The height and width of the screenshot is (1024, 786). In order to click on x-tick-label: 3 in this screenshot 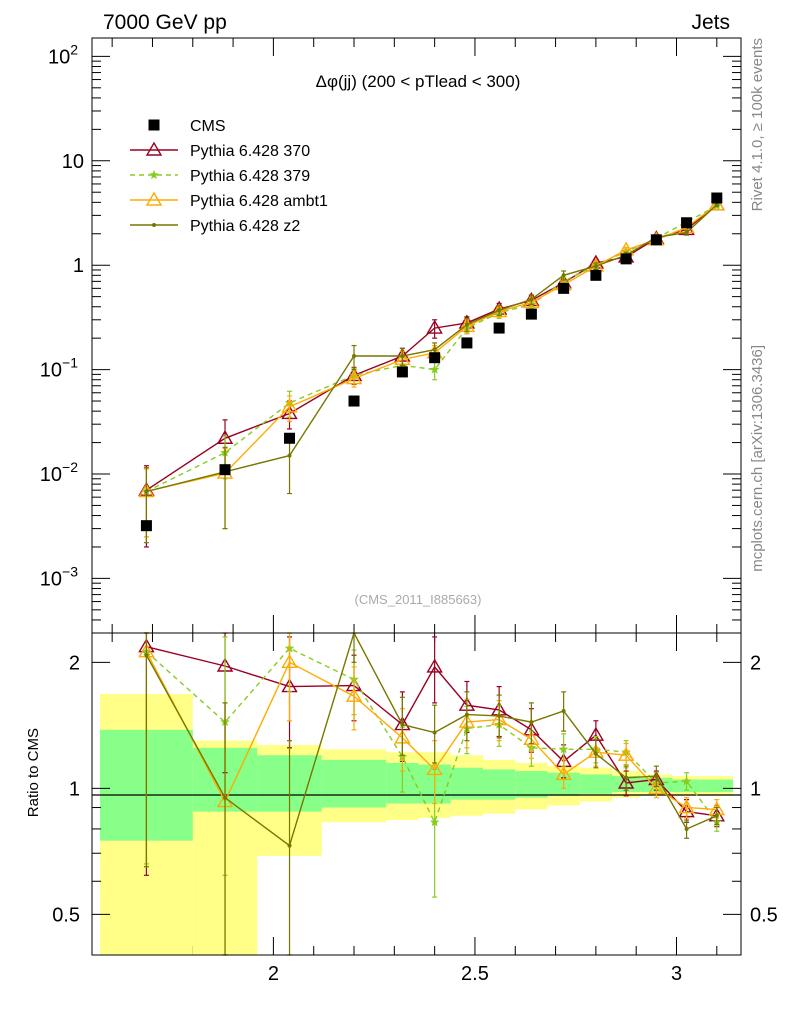, I will do `click(676, 974)`.